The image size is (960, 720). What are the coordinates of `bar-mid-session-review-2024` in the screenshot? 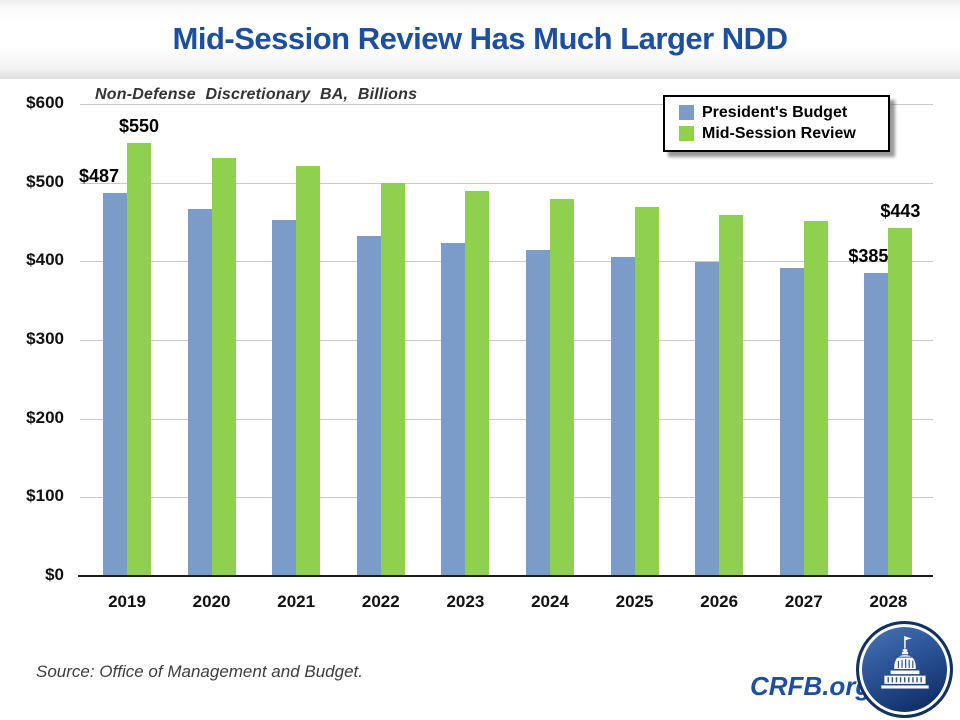 It's located at (562, 387).